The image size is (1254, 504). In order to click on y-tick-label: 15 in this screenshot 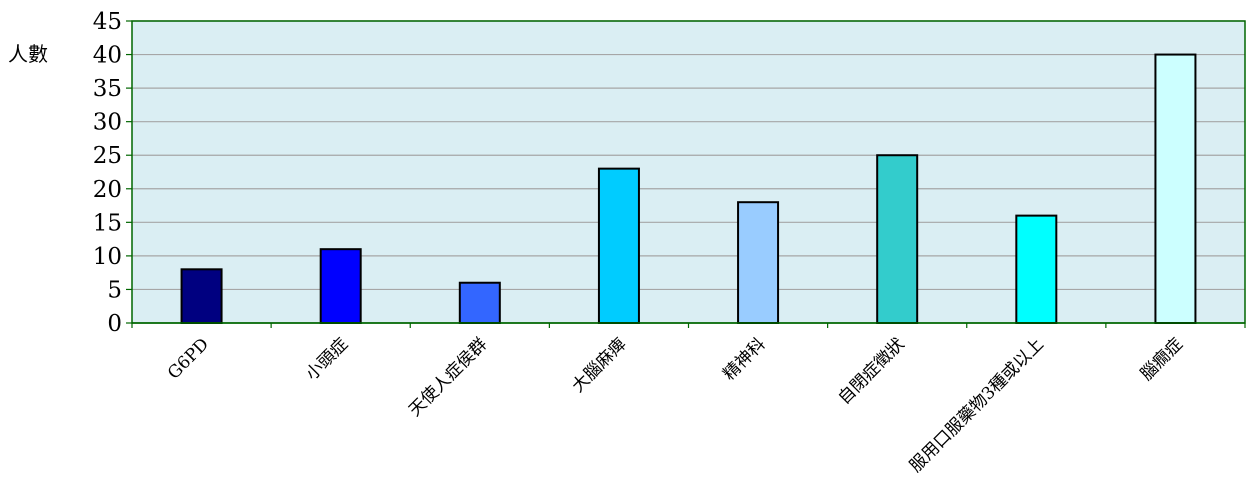, I will do `click(107, 223)`.